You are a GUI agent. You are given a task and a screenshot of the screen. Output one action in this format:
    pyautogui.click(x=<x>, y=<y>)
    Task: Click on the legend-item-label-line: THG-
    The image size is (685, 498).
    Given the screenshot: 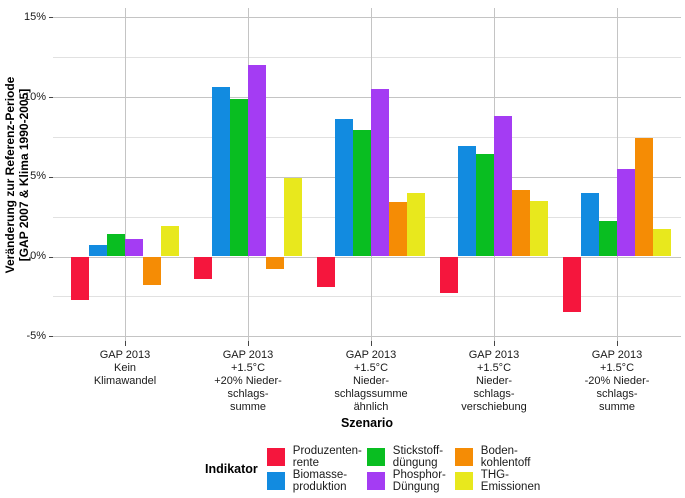 What is the action you would take?
    pyautogui.click(x=494, y=475)
    